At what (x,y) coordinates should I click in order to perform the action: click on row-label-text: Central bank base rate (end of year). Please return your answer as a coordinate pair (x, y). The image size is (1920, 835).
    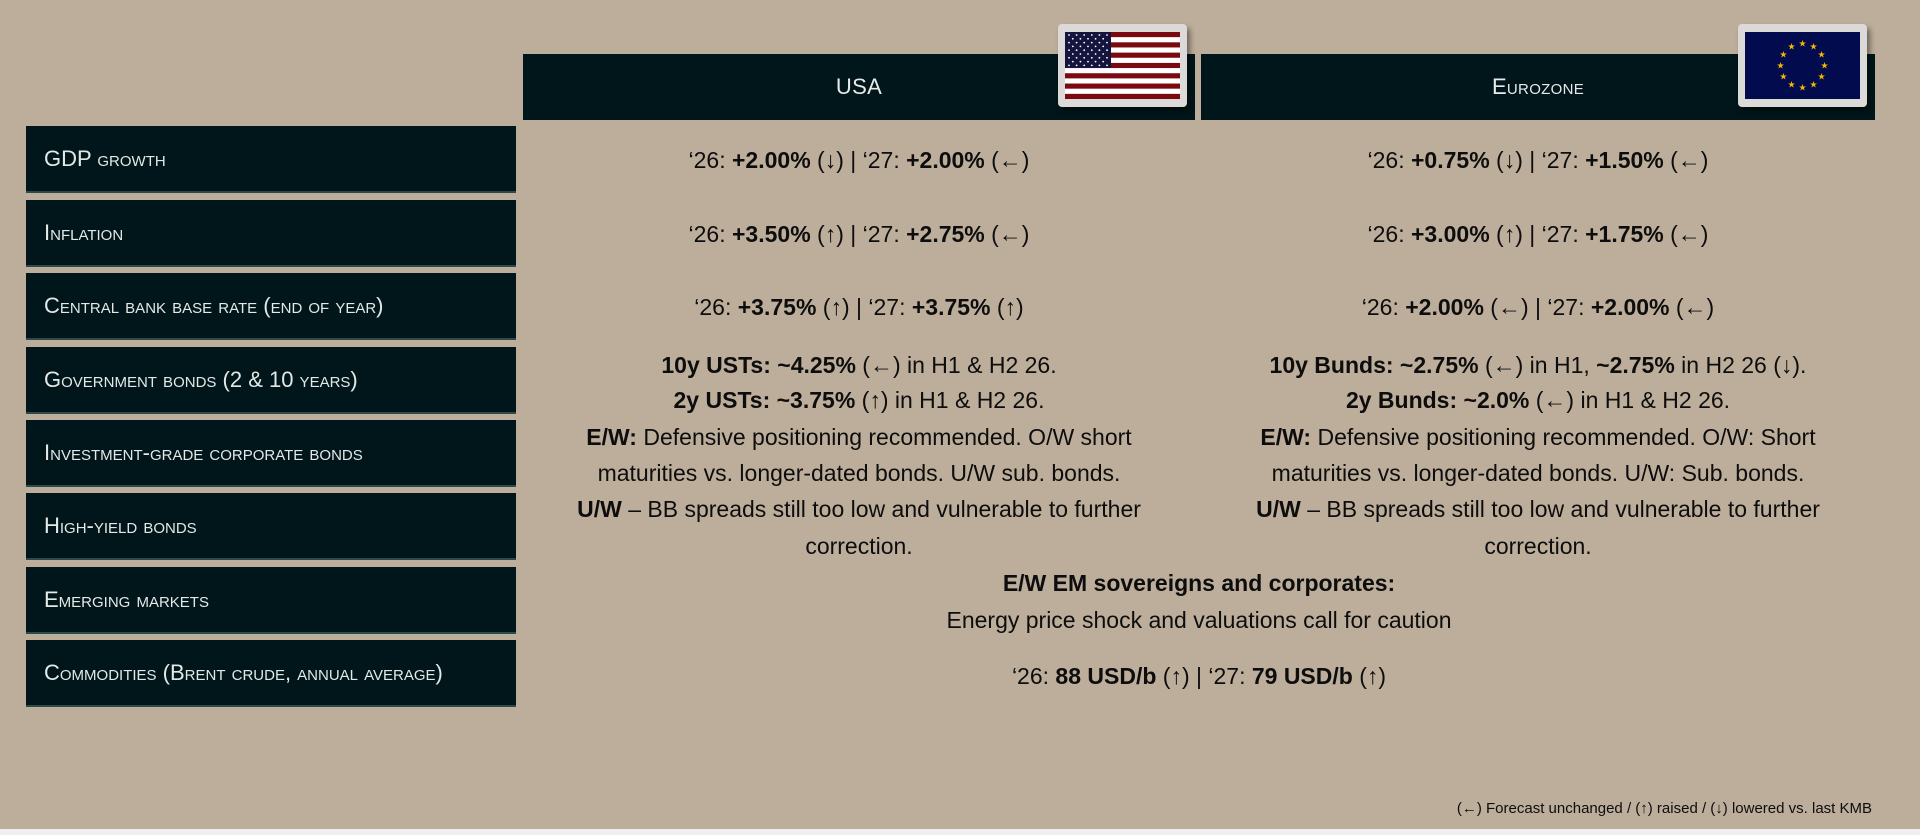
    Looking at the image, I should click on (214, 305).